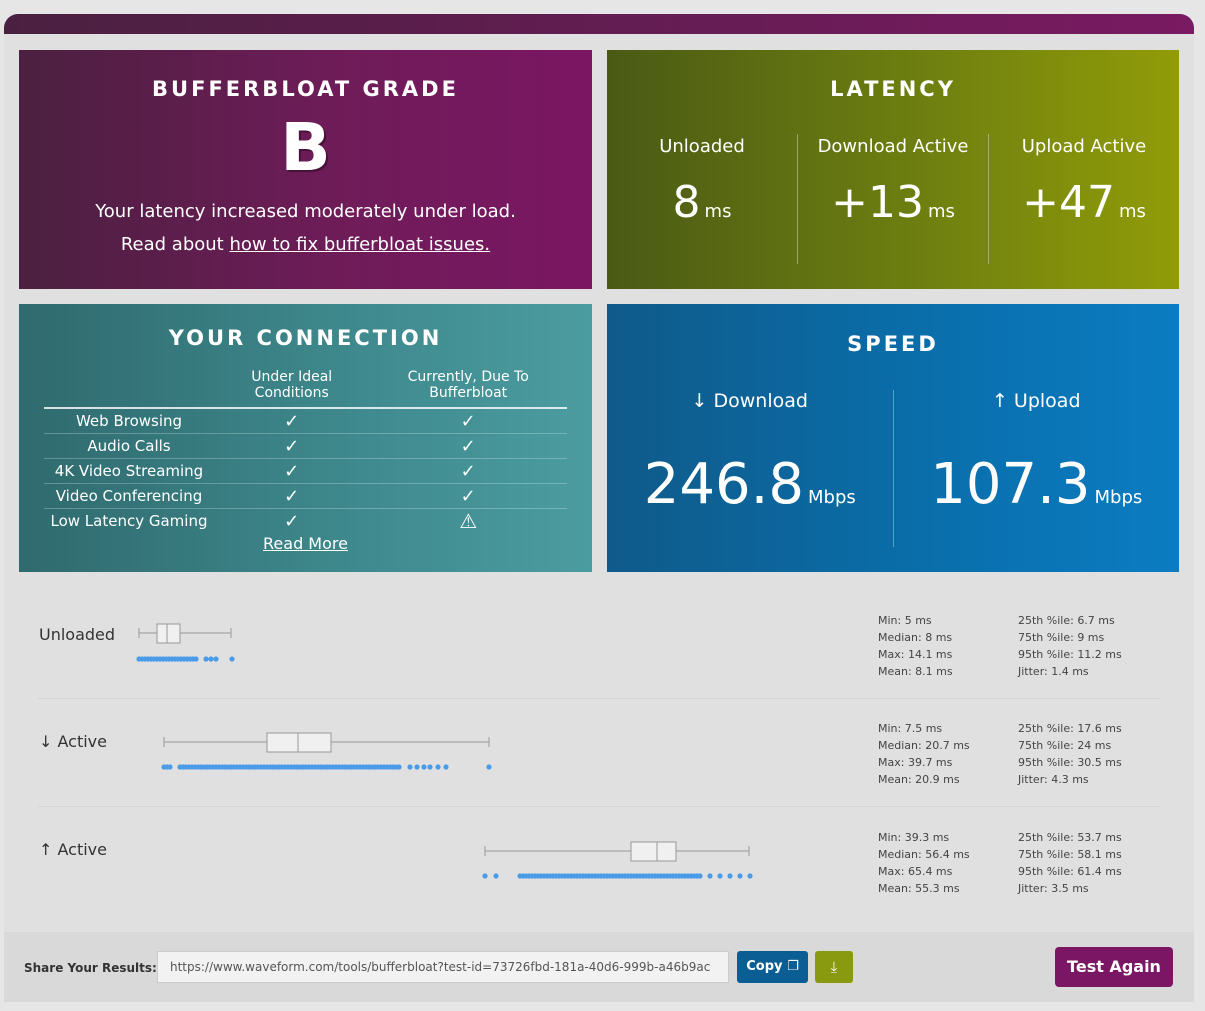 Image resolution: width=1205 pixels, height=1011 pixels. I want to click on download-active-row-label: ↓ Active, so click(73, 741).